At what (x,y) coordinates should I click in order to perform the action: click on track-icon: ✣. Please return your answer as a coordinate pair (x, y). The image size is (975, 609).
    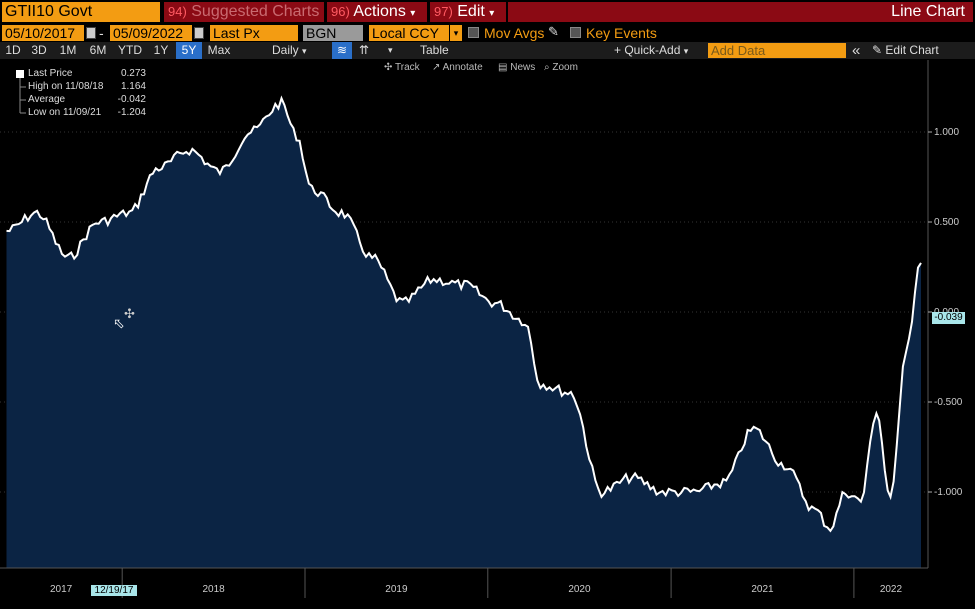
    Looking at the image, I should click on (388, 67).